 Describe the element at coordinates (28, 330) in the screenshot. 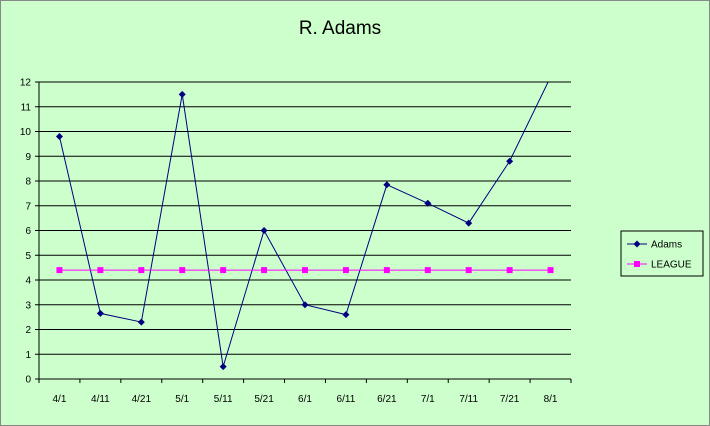

I see `y-tick-label: 2` at that location.